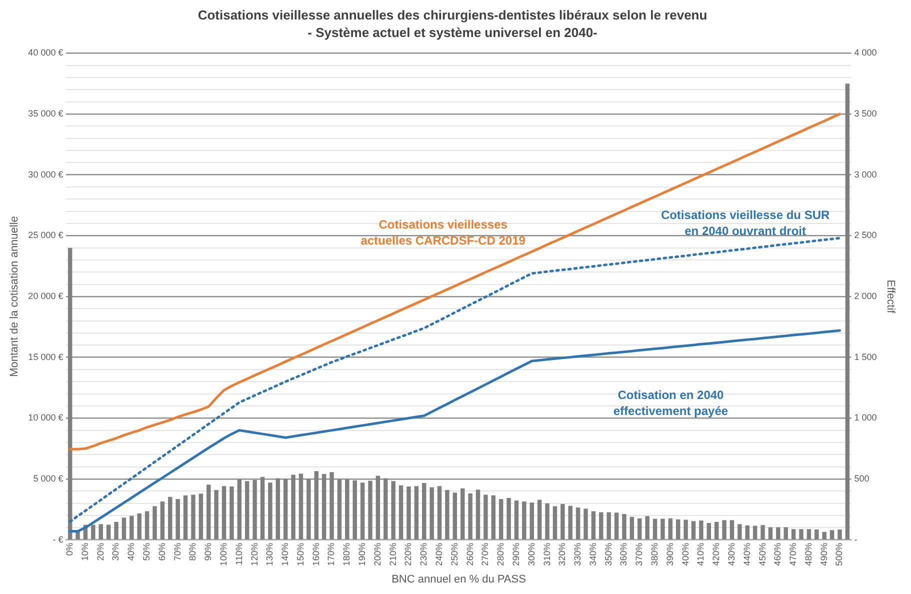 The height and width of the screenshot is (594, 911). What do you see at coordinates (777, 554) in the screenshot?
I see `x-tick-label: 460%` at bounding box center [777, 554].